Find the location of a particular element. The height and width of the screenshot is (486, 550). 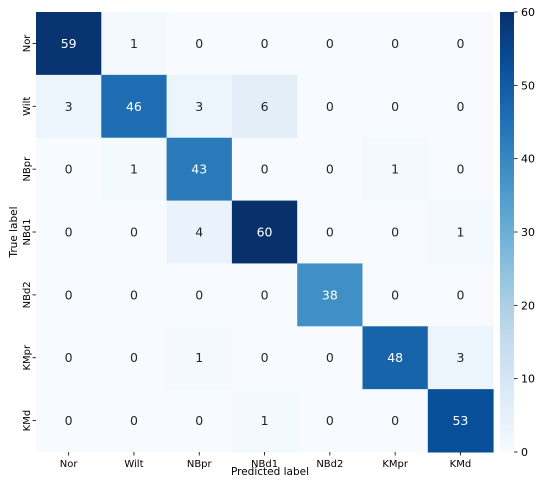

colorbar-tick-label: 40 is located at coordinates (528, 159).